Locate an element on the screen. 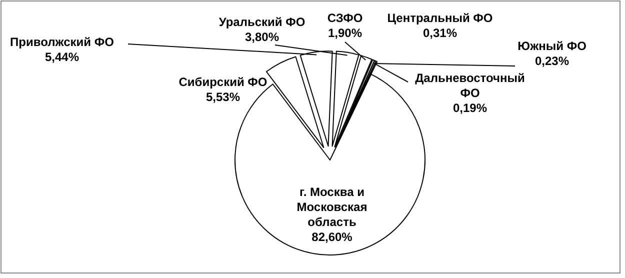 The height and width of the screenshot is (278, 625). slice-label: Центральный ФО is located at coordinates (440, 18).